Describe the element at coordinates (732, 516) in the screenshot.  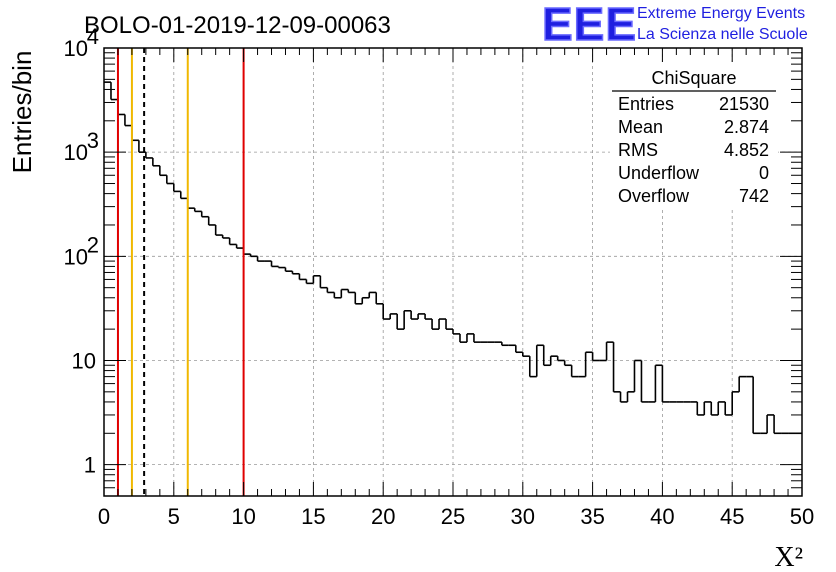
I see `x-tick-label: 45` at that location.